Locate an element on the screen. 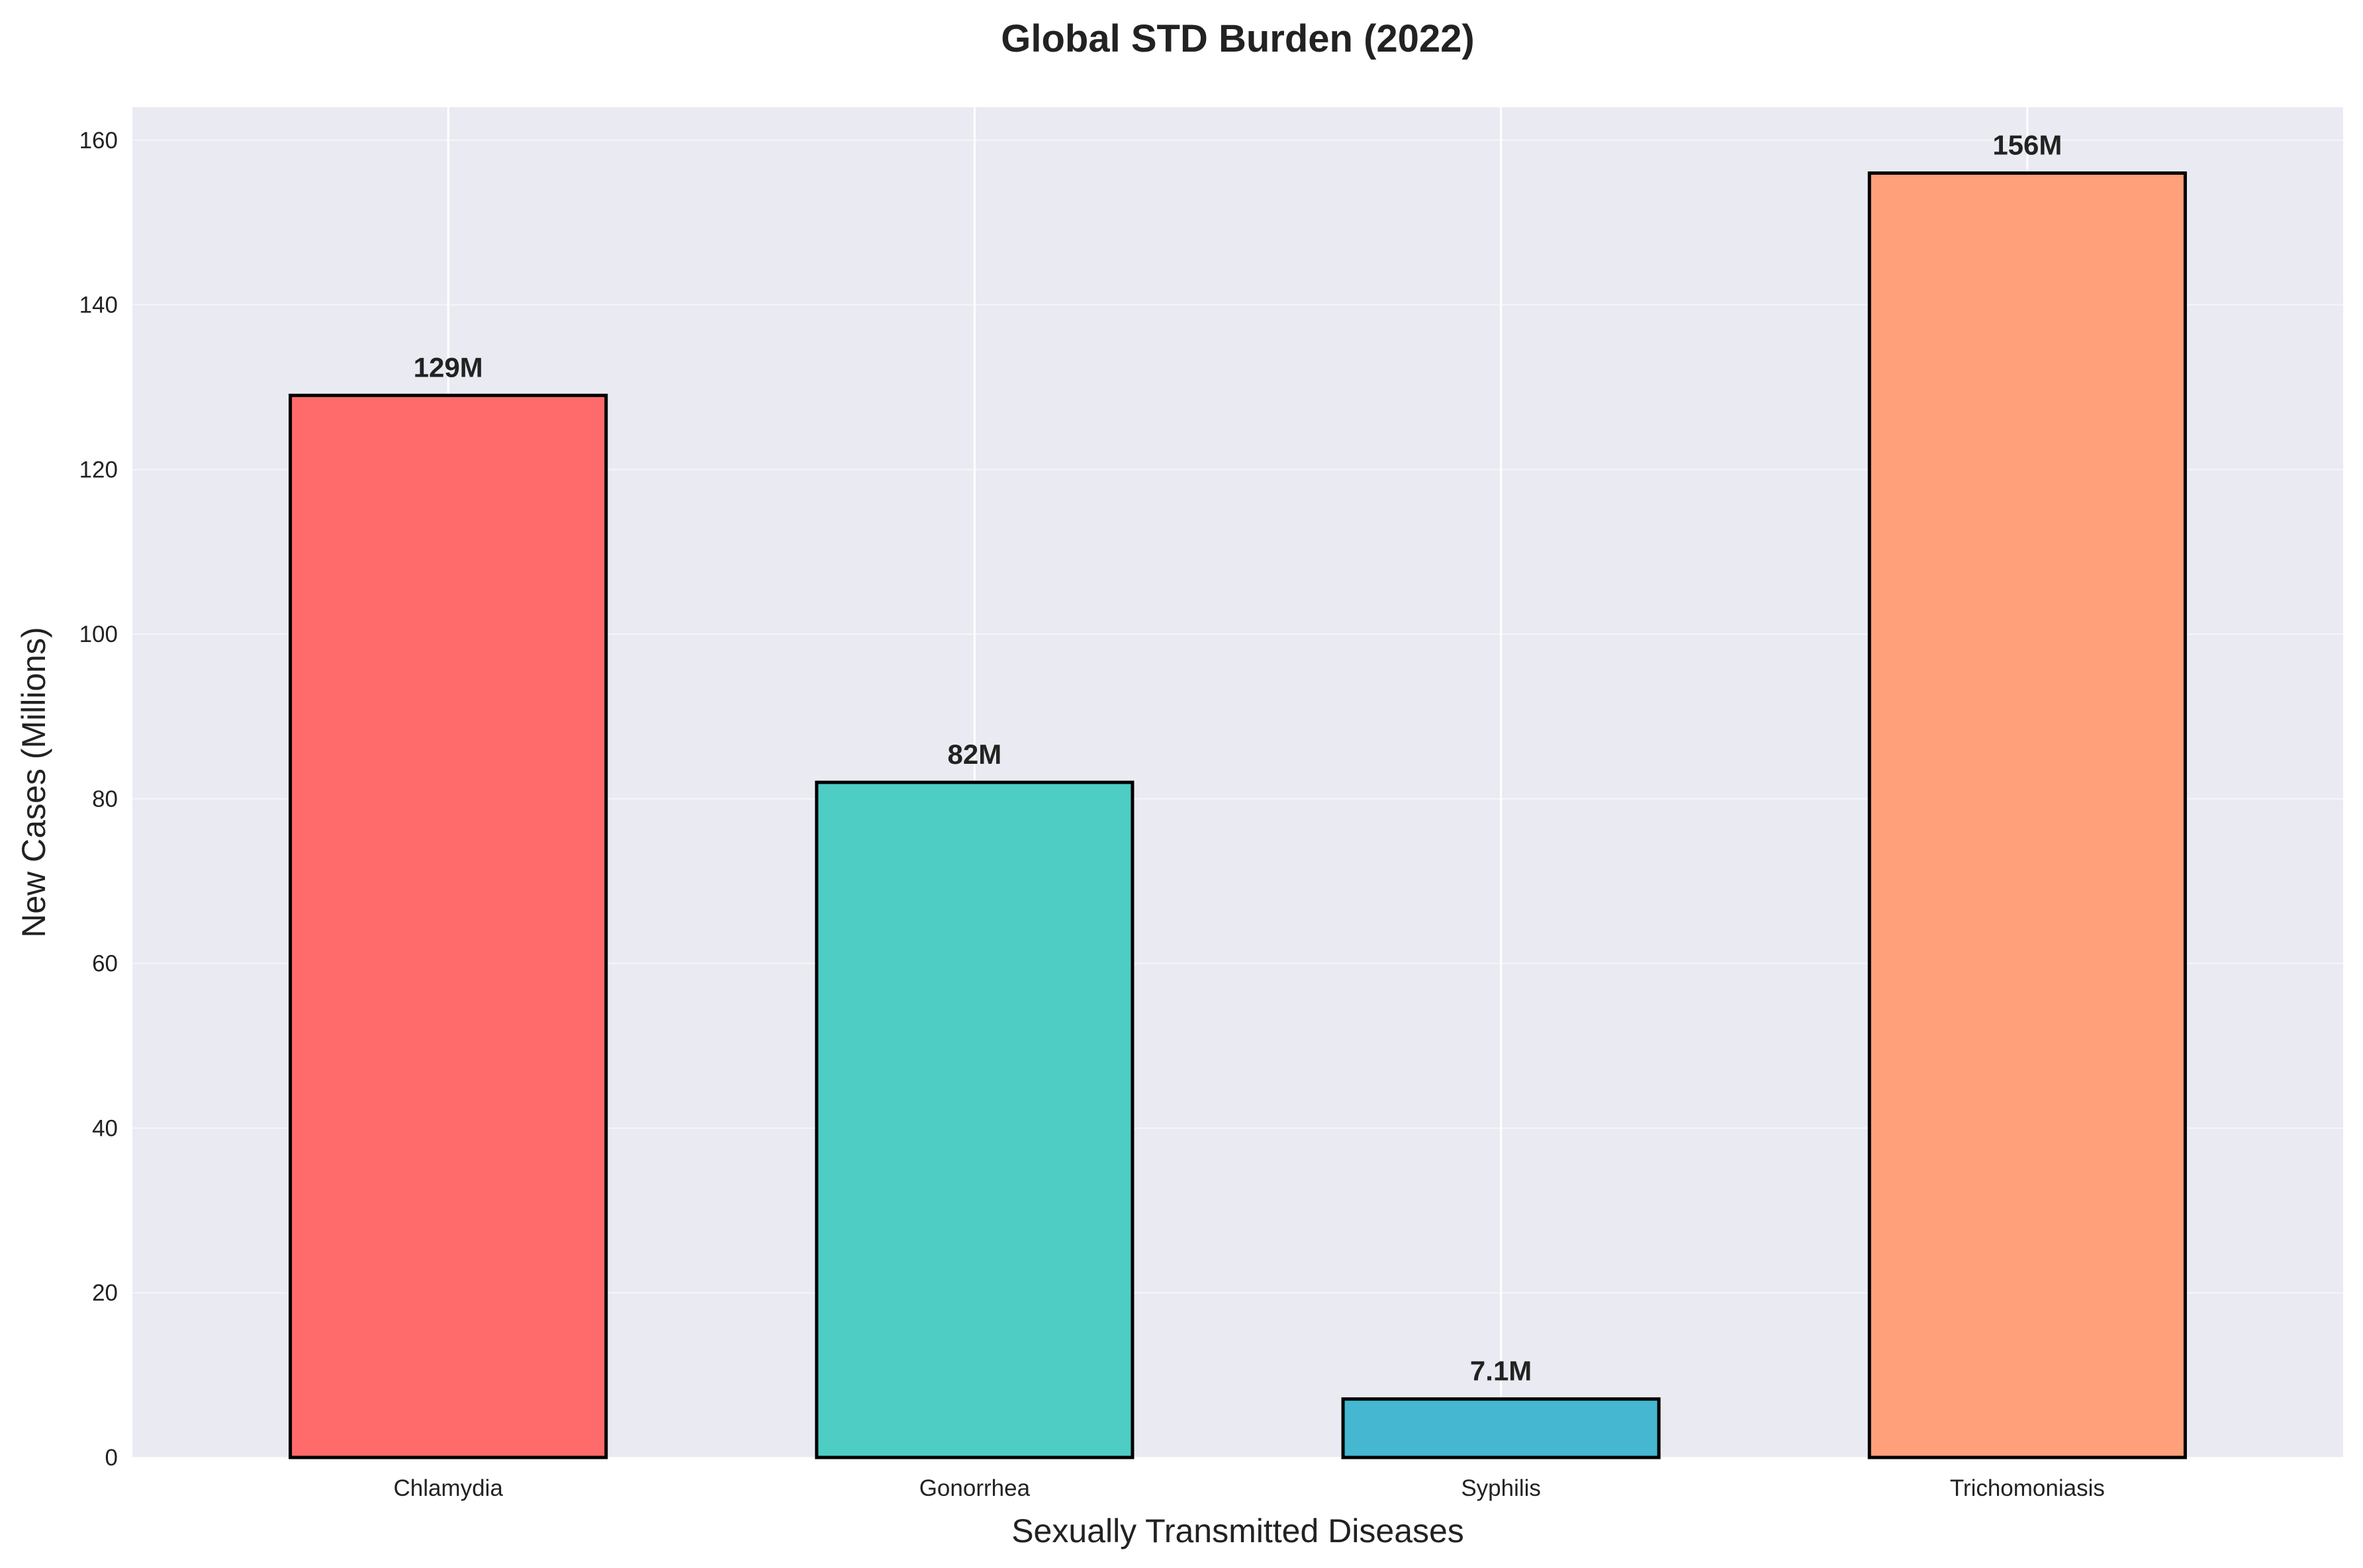 This screenshot has width=2363, height=1568. y-tick-label: 40 is located at coordinates (105, 1128).